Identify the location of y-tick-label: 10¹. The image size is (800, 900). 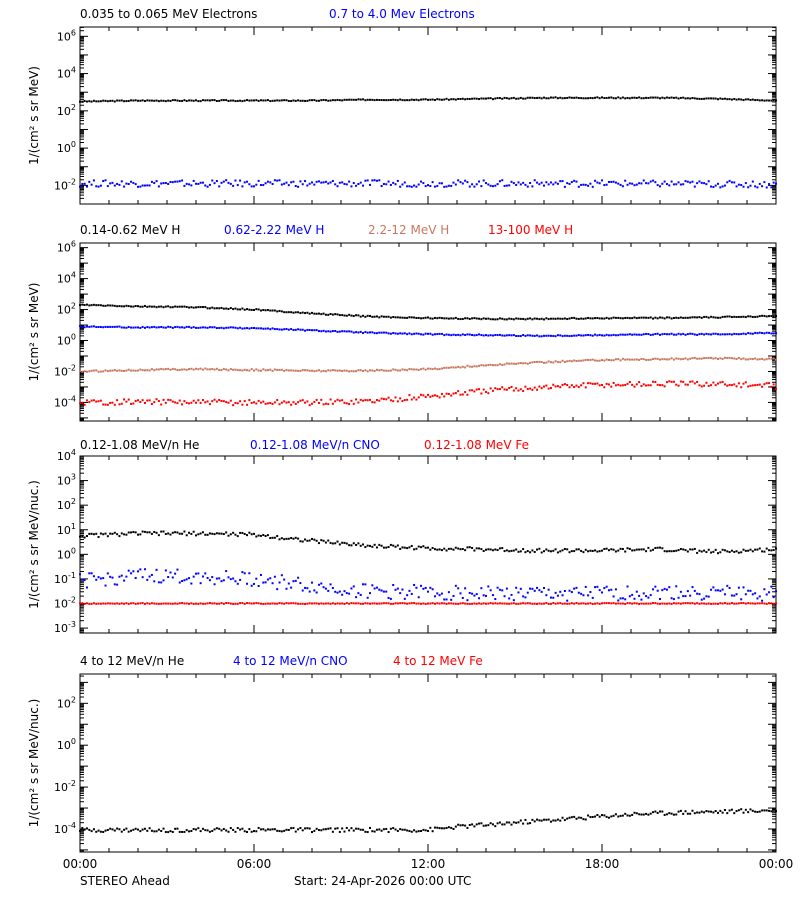
(66, 529).